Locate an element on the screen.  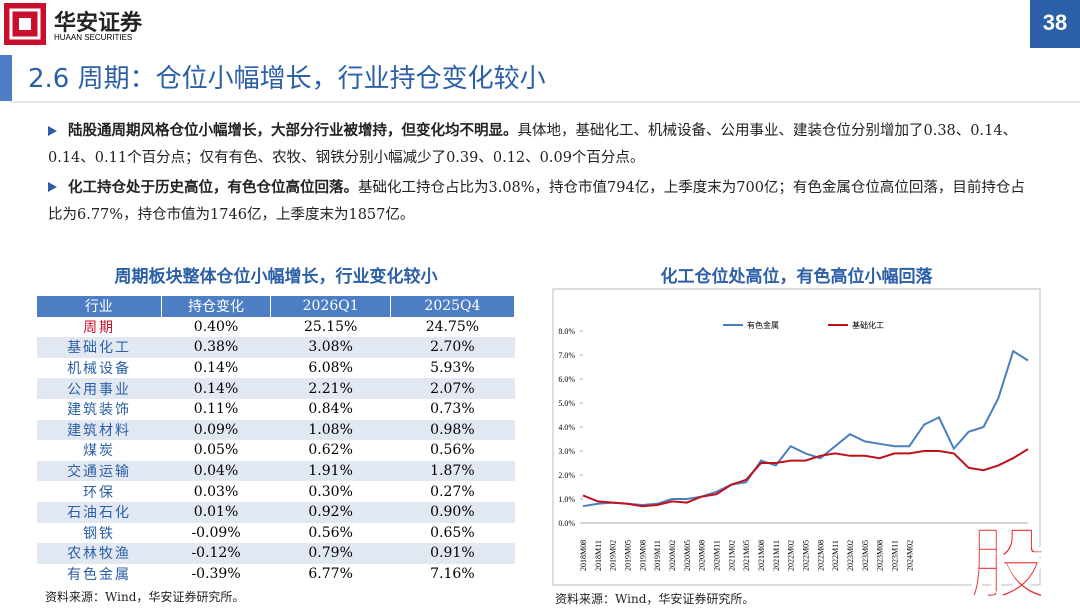
cell: 钢铁 is located at coordinates (99, 533).